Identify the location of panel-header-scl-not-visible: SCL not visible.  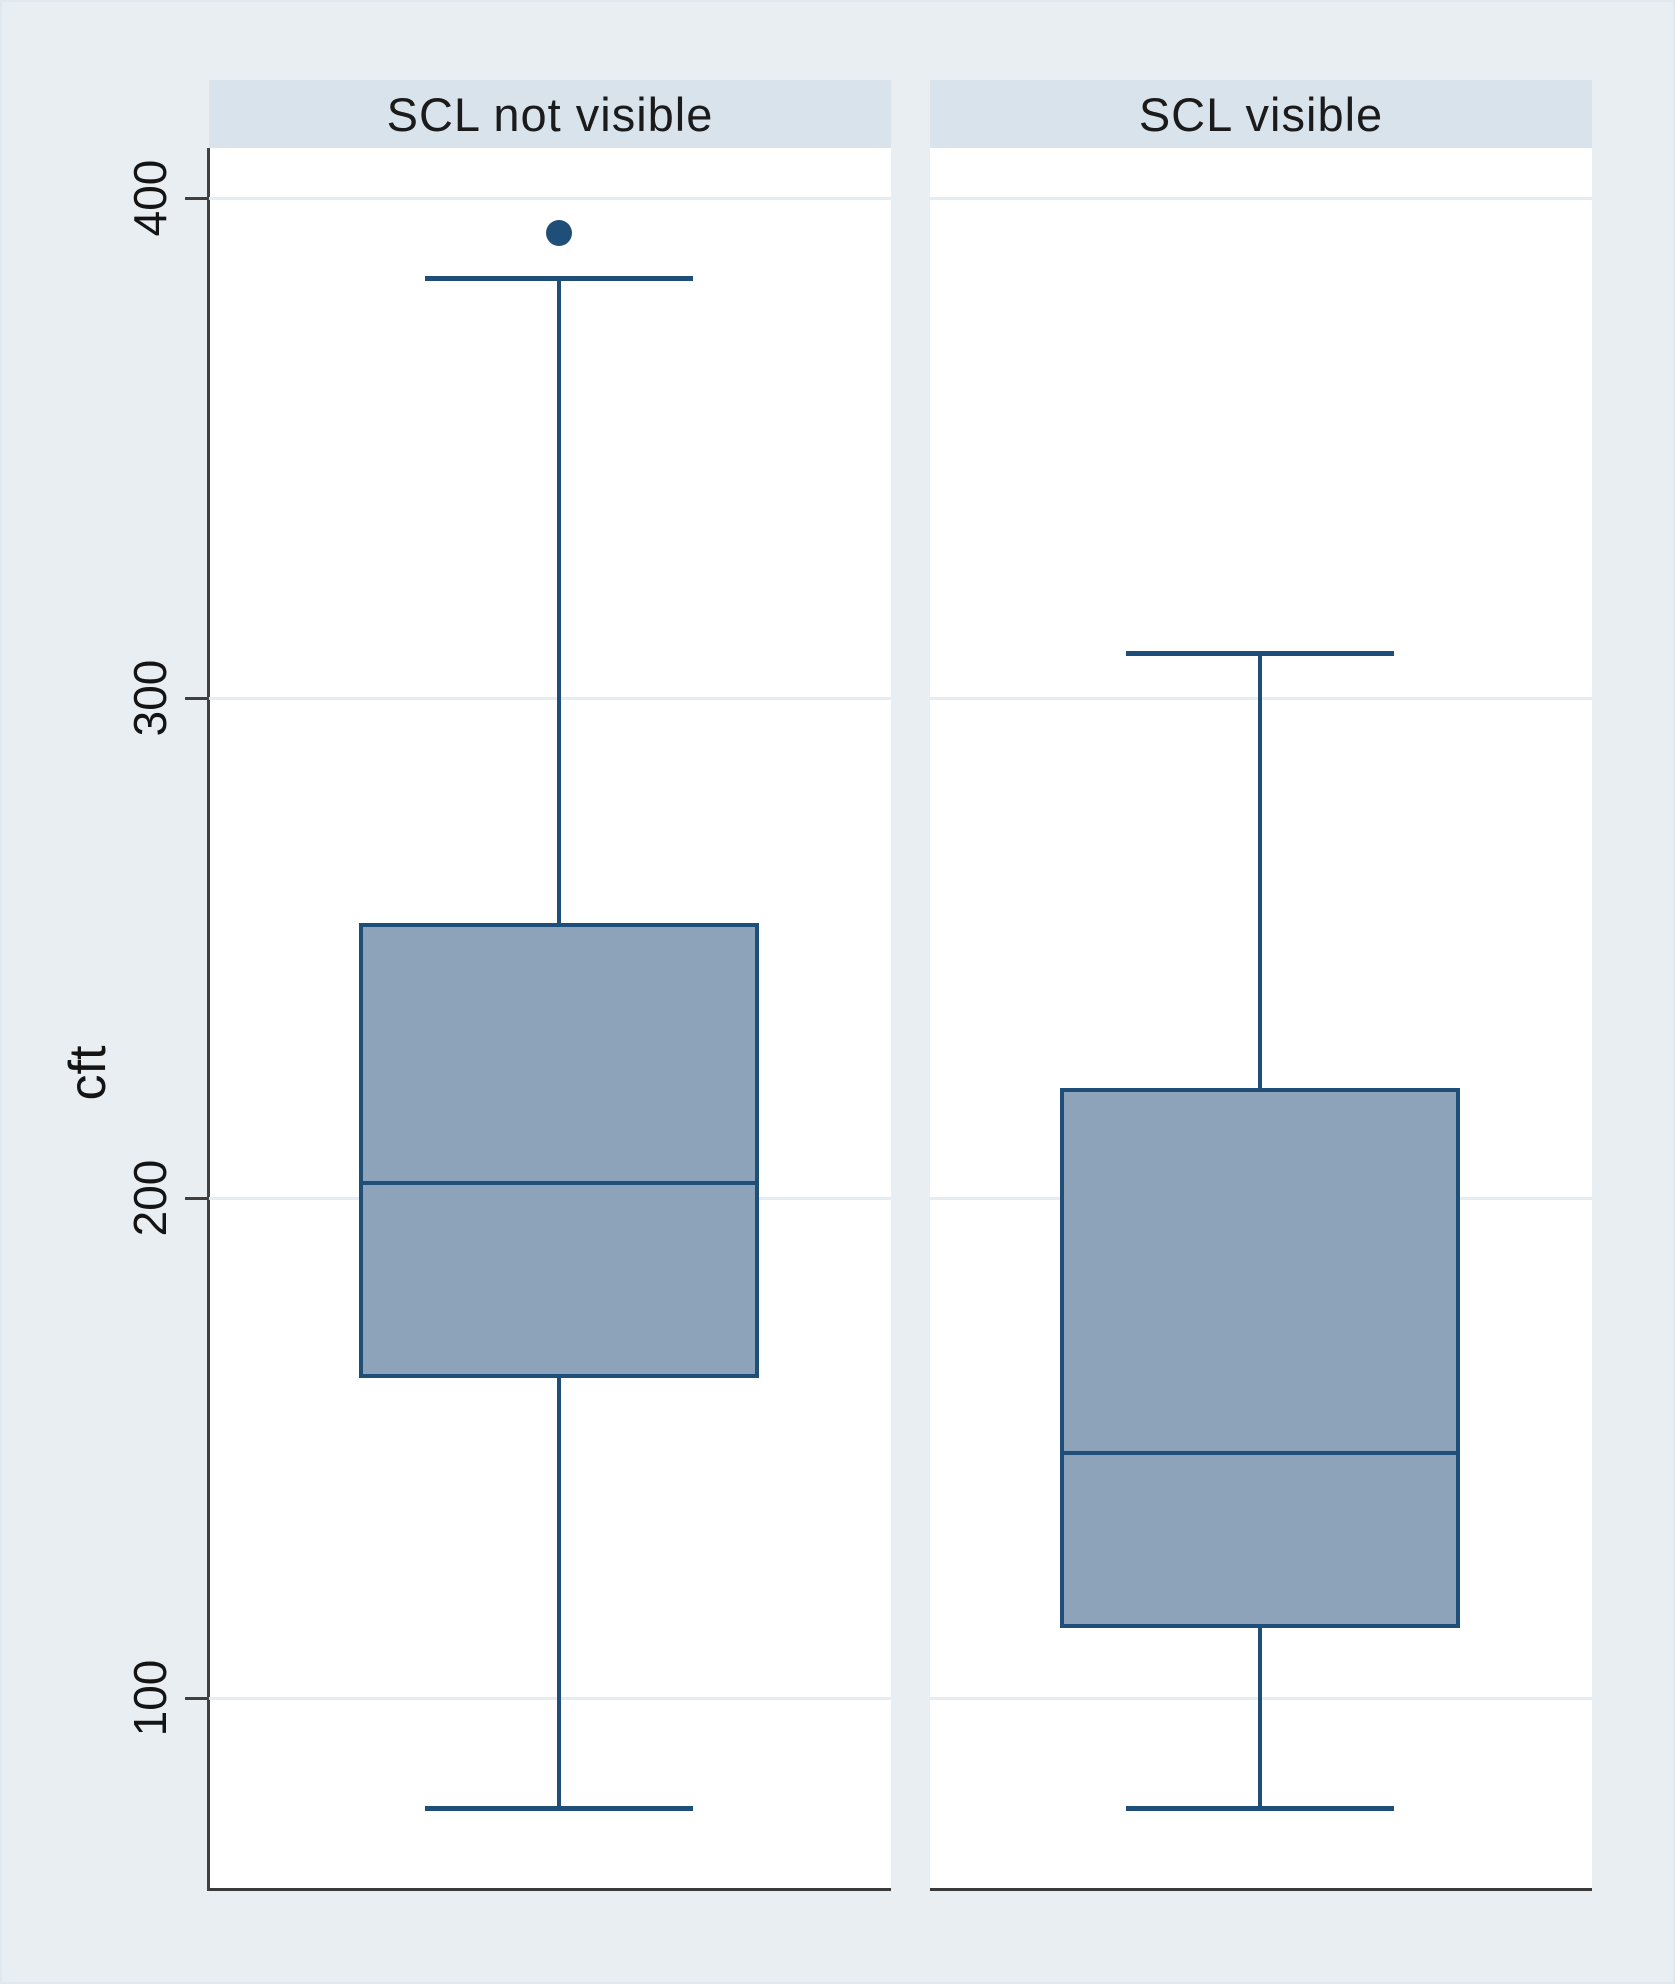
(550, 114).